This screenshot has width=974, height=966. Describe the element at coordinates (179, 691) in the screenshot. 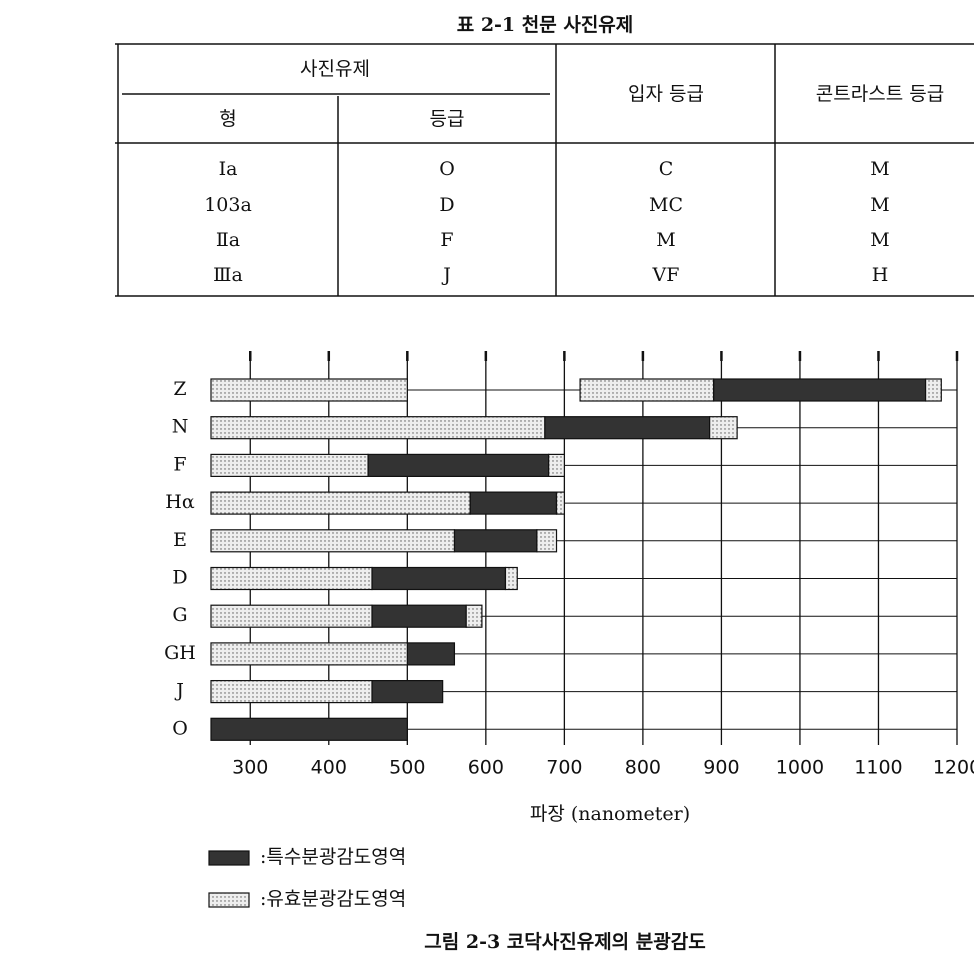

I see `y-tick-label: J` at that location.